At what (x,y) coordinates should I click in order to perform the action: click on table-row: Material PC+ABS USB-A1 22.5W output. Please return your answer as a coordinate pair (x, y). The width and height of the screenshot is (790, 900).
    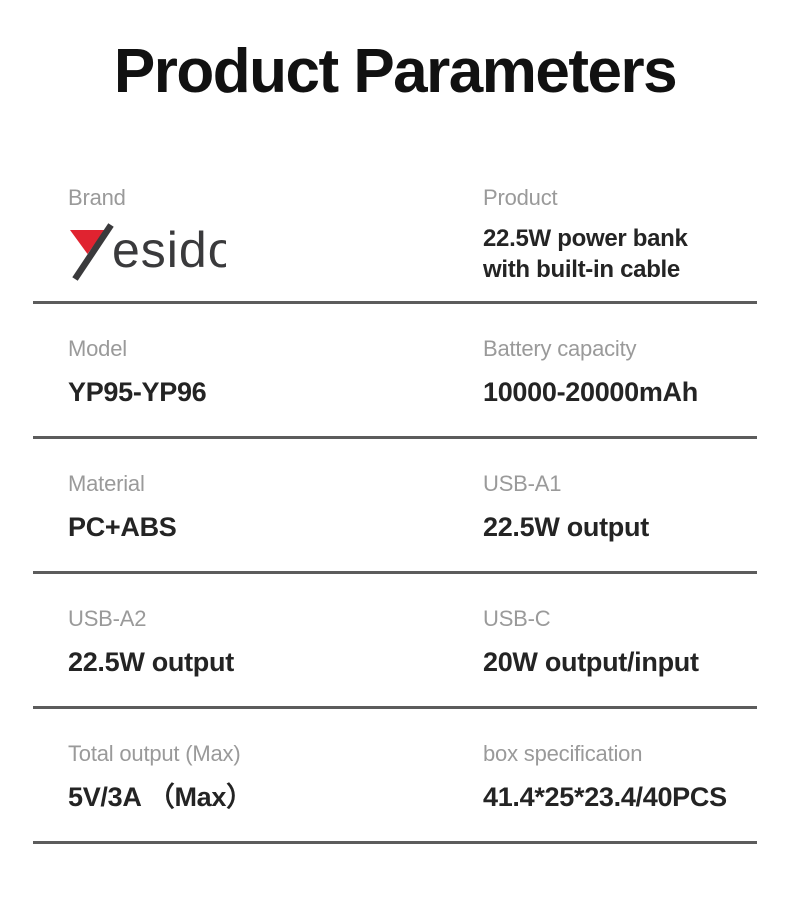
    Looking at the image, I should click on (395, 505).